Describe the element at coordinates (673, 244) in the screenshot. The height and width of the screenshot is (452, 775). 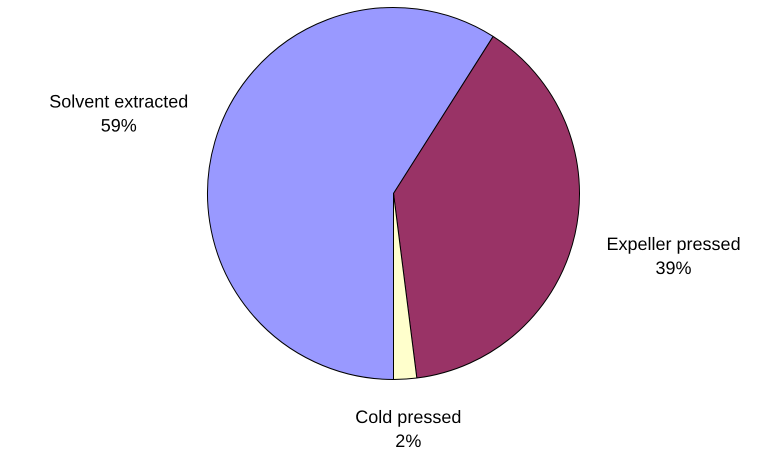
I see `slice-label: Expeller pressed` at that location.